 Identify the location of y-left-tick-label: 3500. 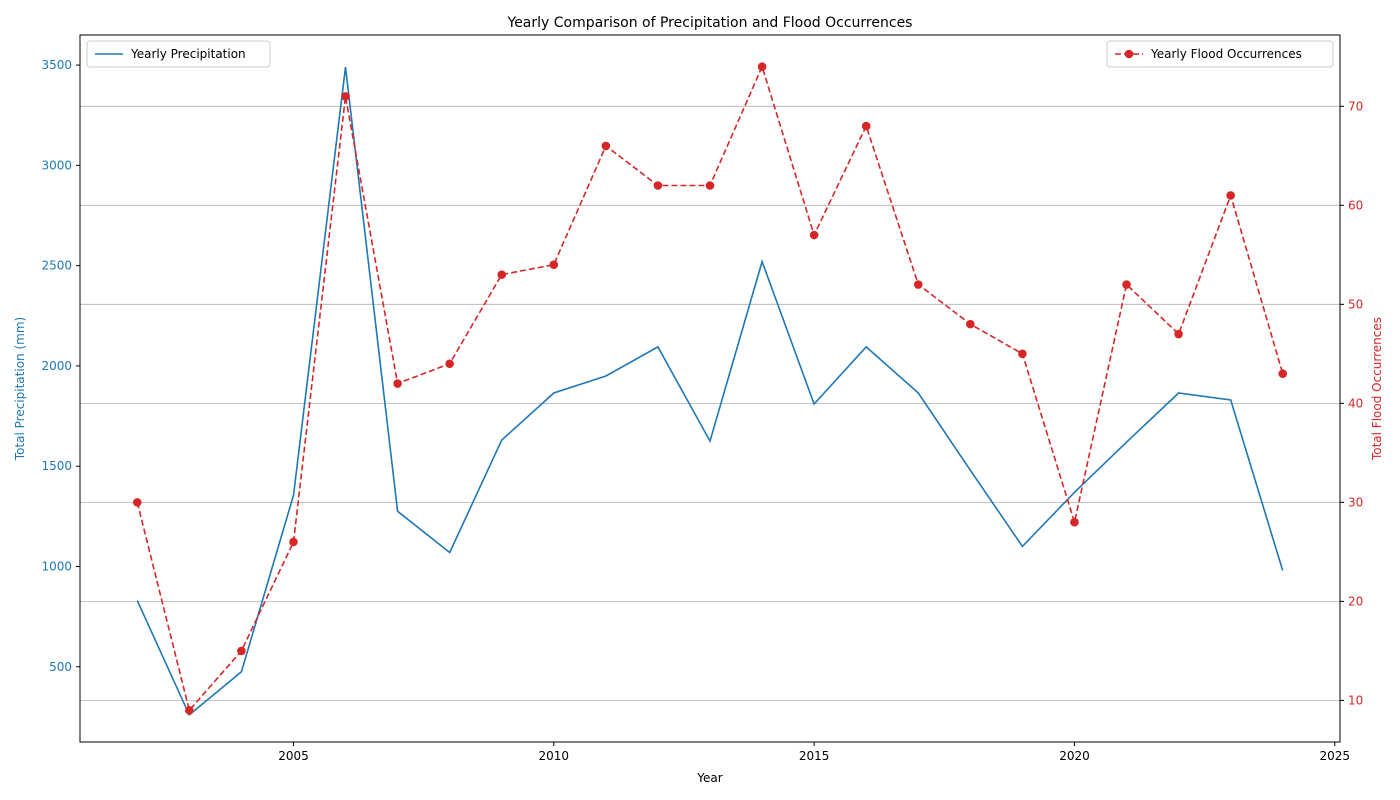
(56, 65).